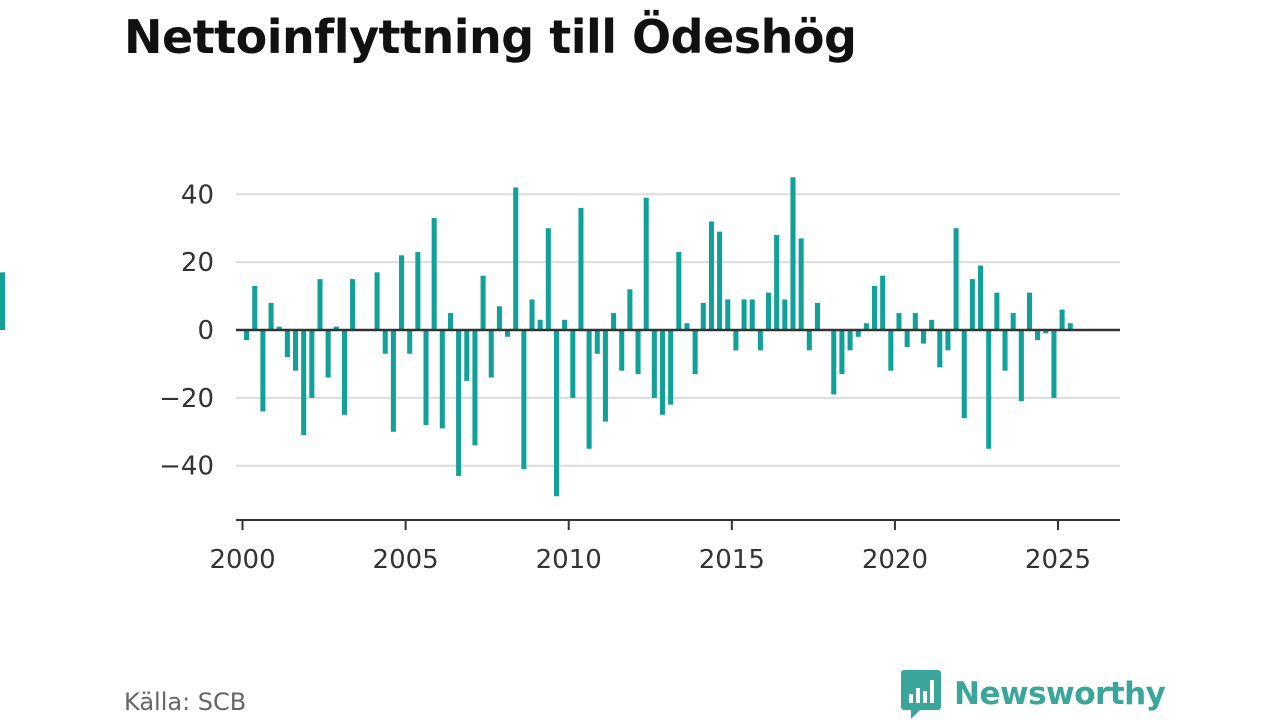  What do you see at coordinates (490, 37) in the screenshot?
I see `chart-title: Nettoinflyttning till Ödeshög` at bounding box center [490, 37].